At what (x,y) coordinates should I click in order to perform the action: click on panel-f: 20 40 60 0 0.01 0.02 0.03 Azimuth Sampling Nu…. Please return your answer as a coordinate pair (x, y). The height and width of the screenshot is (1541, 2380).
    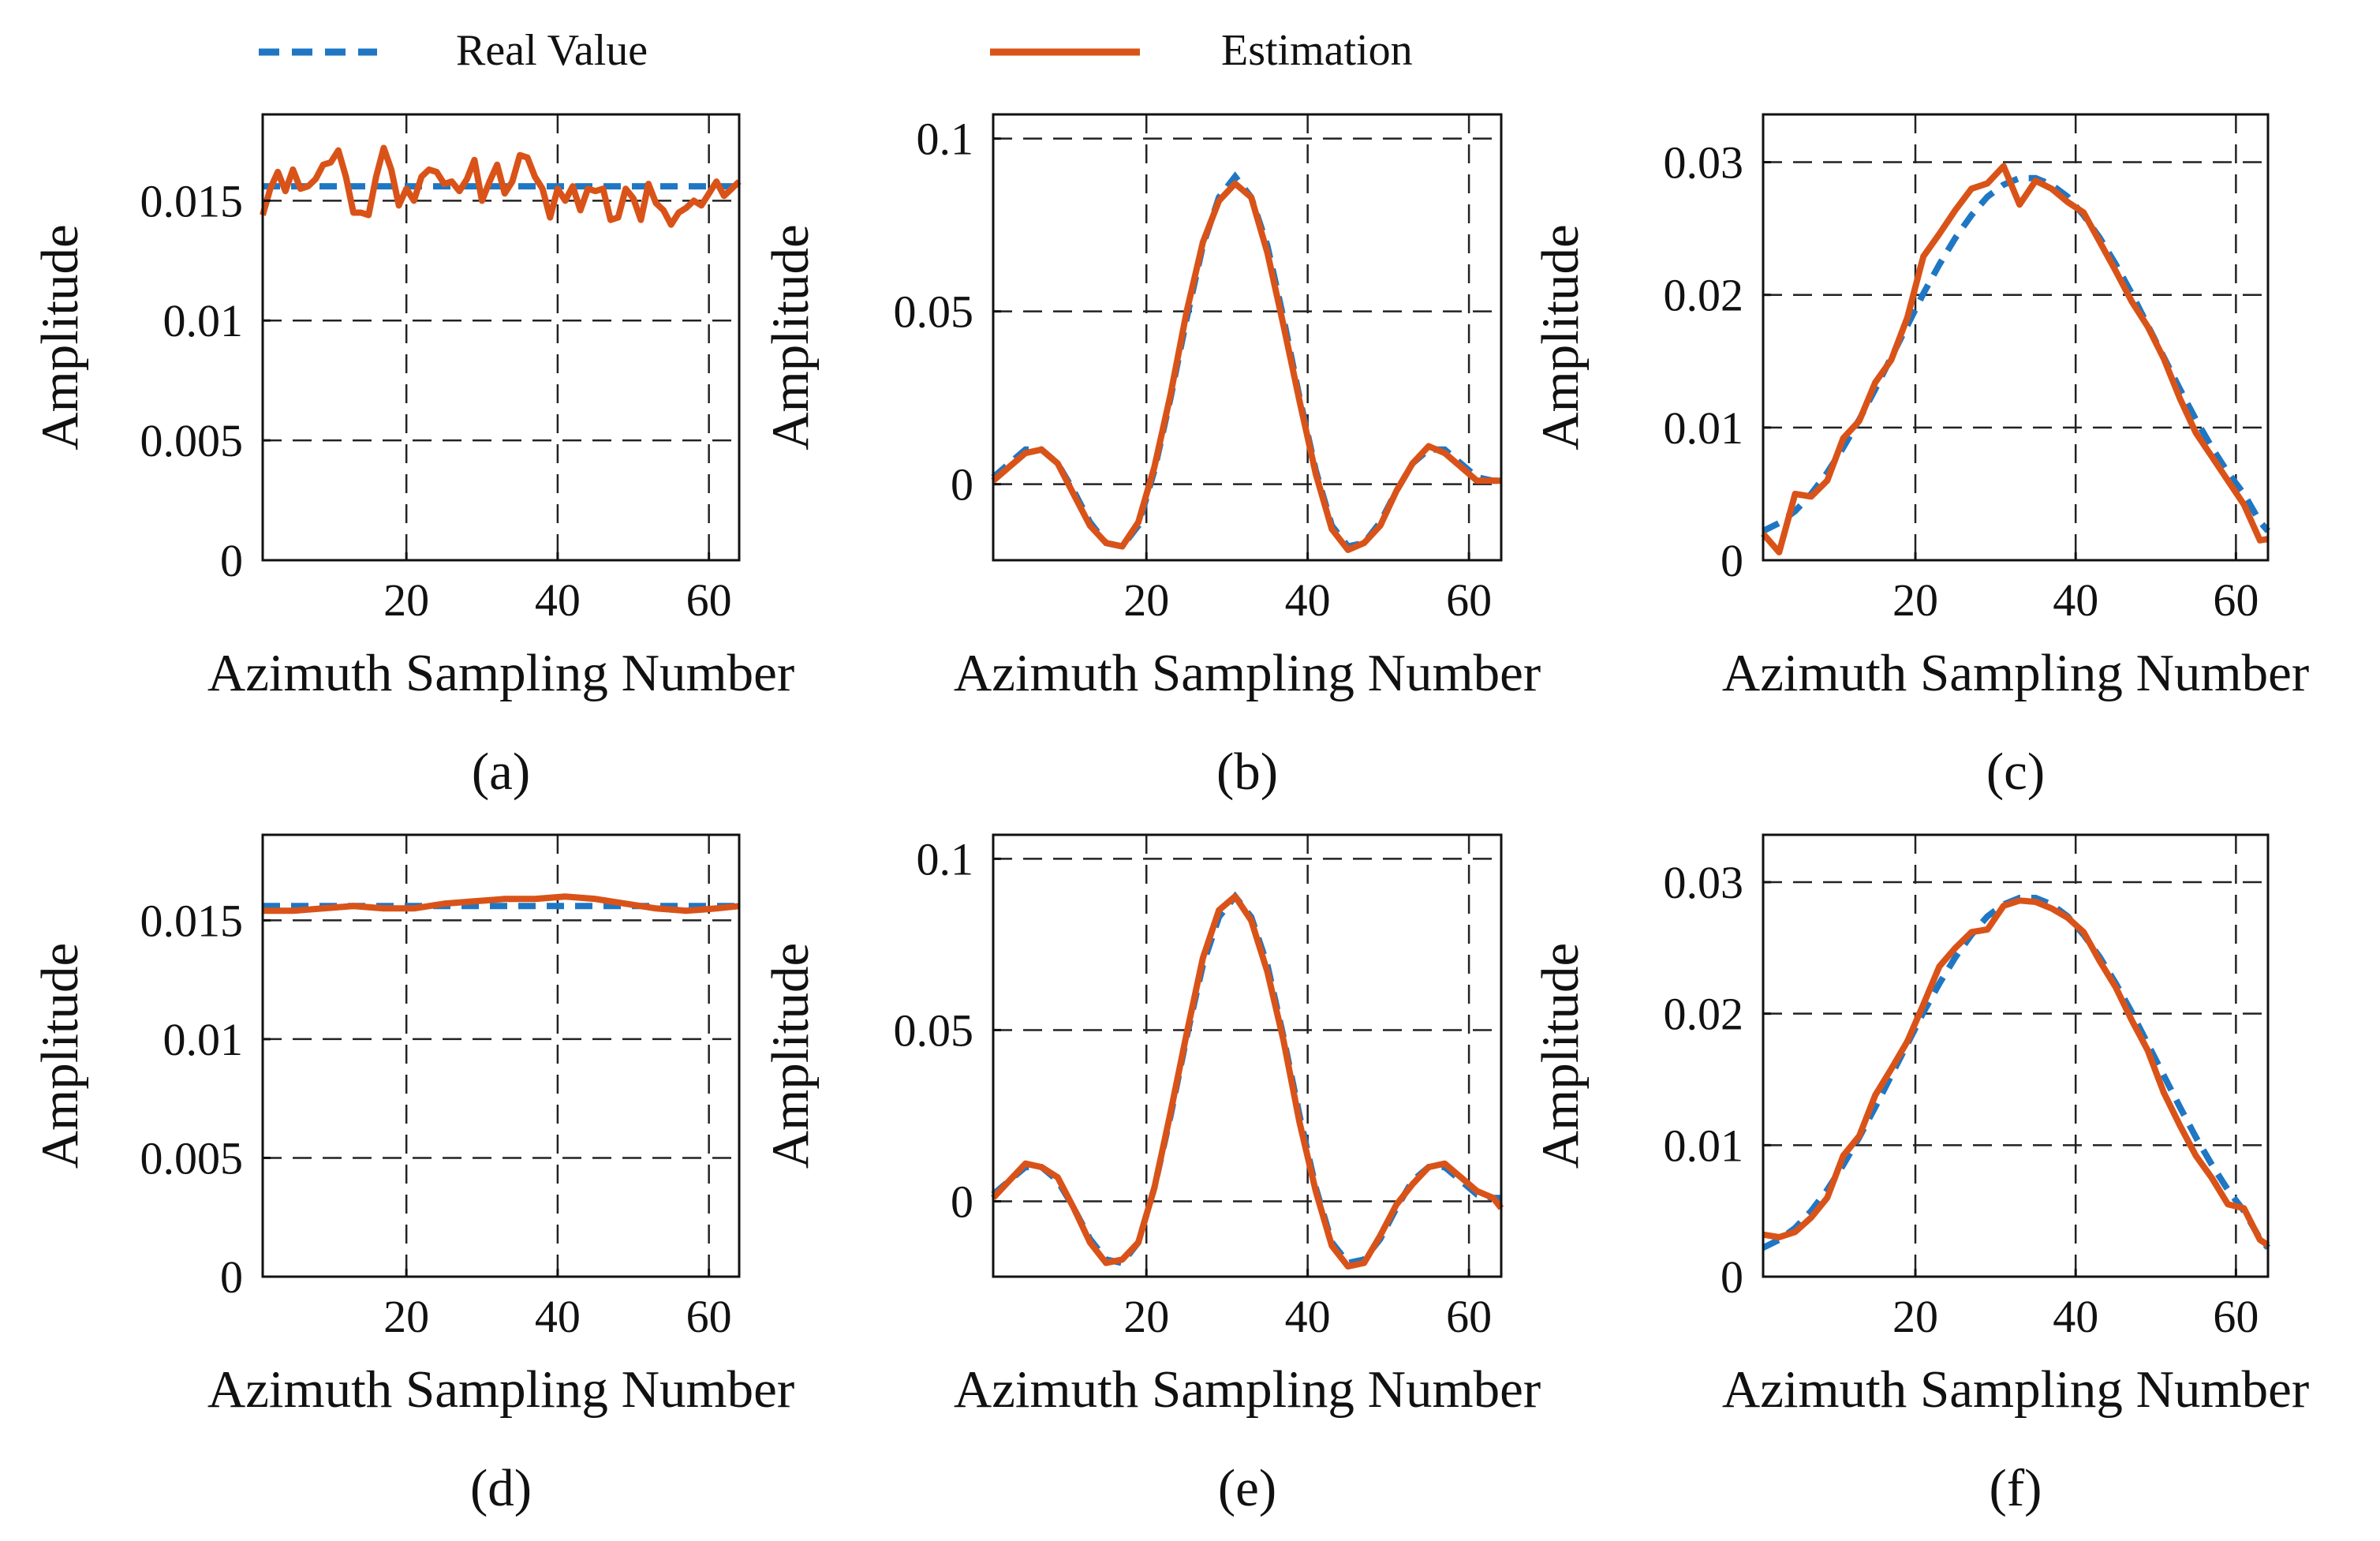
    Looking at the image, I should click on (1920, 1175).